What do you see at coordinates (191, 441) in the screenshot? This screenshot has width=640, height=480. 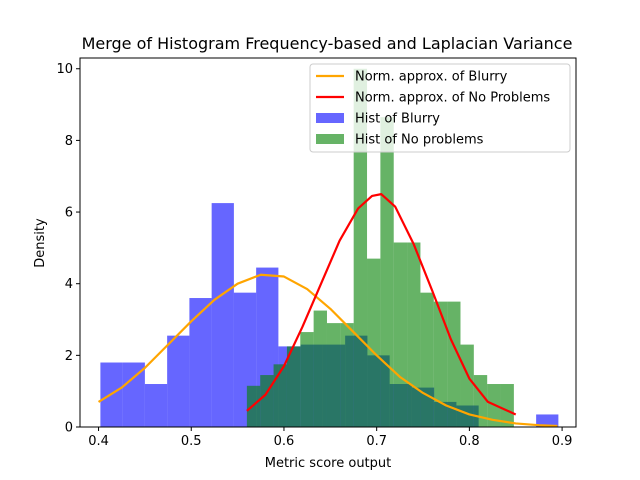 I see `x-tick-label: 0.5` at bounding box center [191, 441].